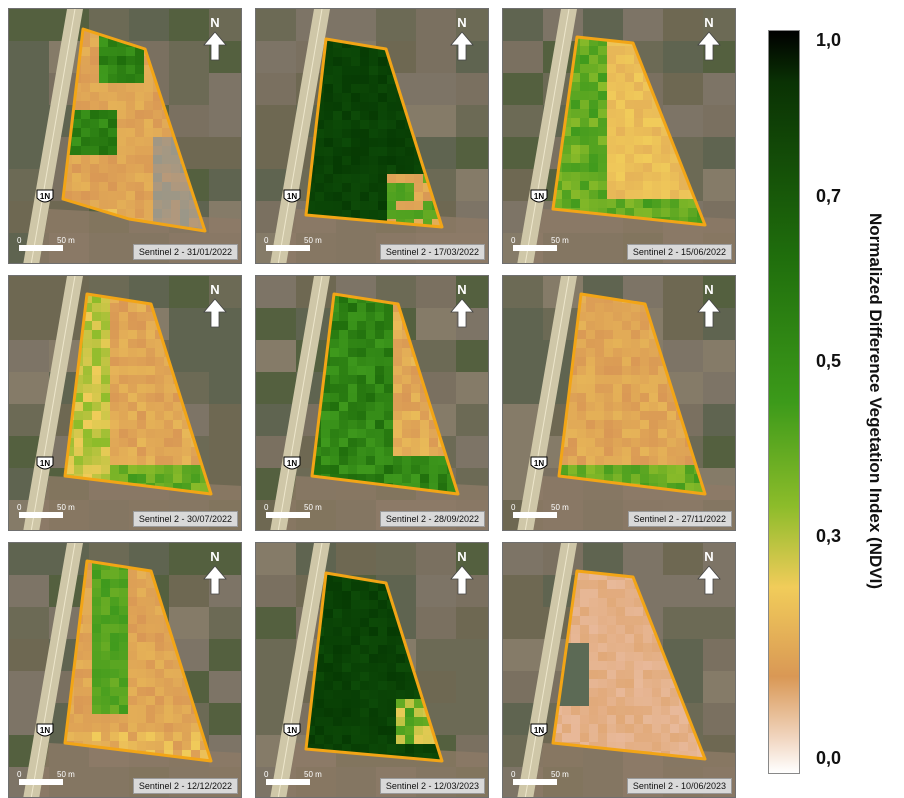  Describe the element at coordinates (53, 136) in the screenshot. I see `road-centerline` at that location.